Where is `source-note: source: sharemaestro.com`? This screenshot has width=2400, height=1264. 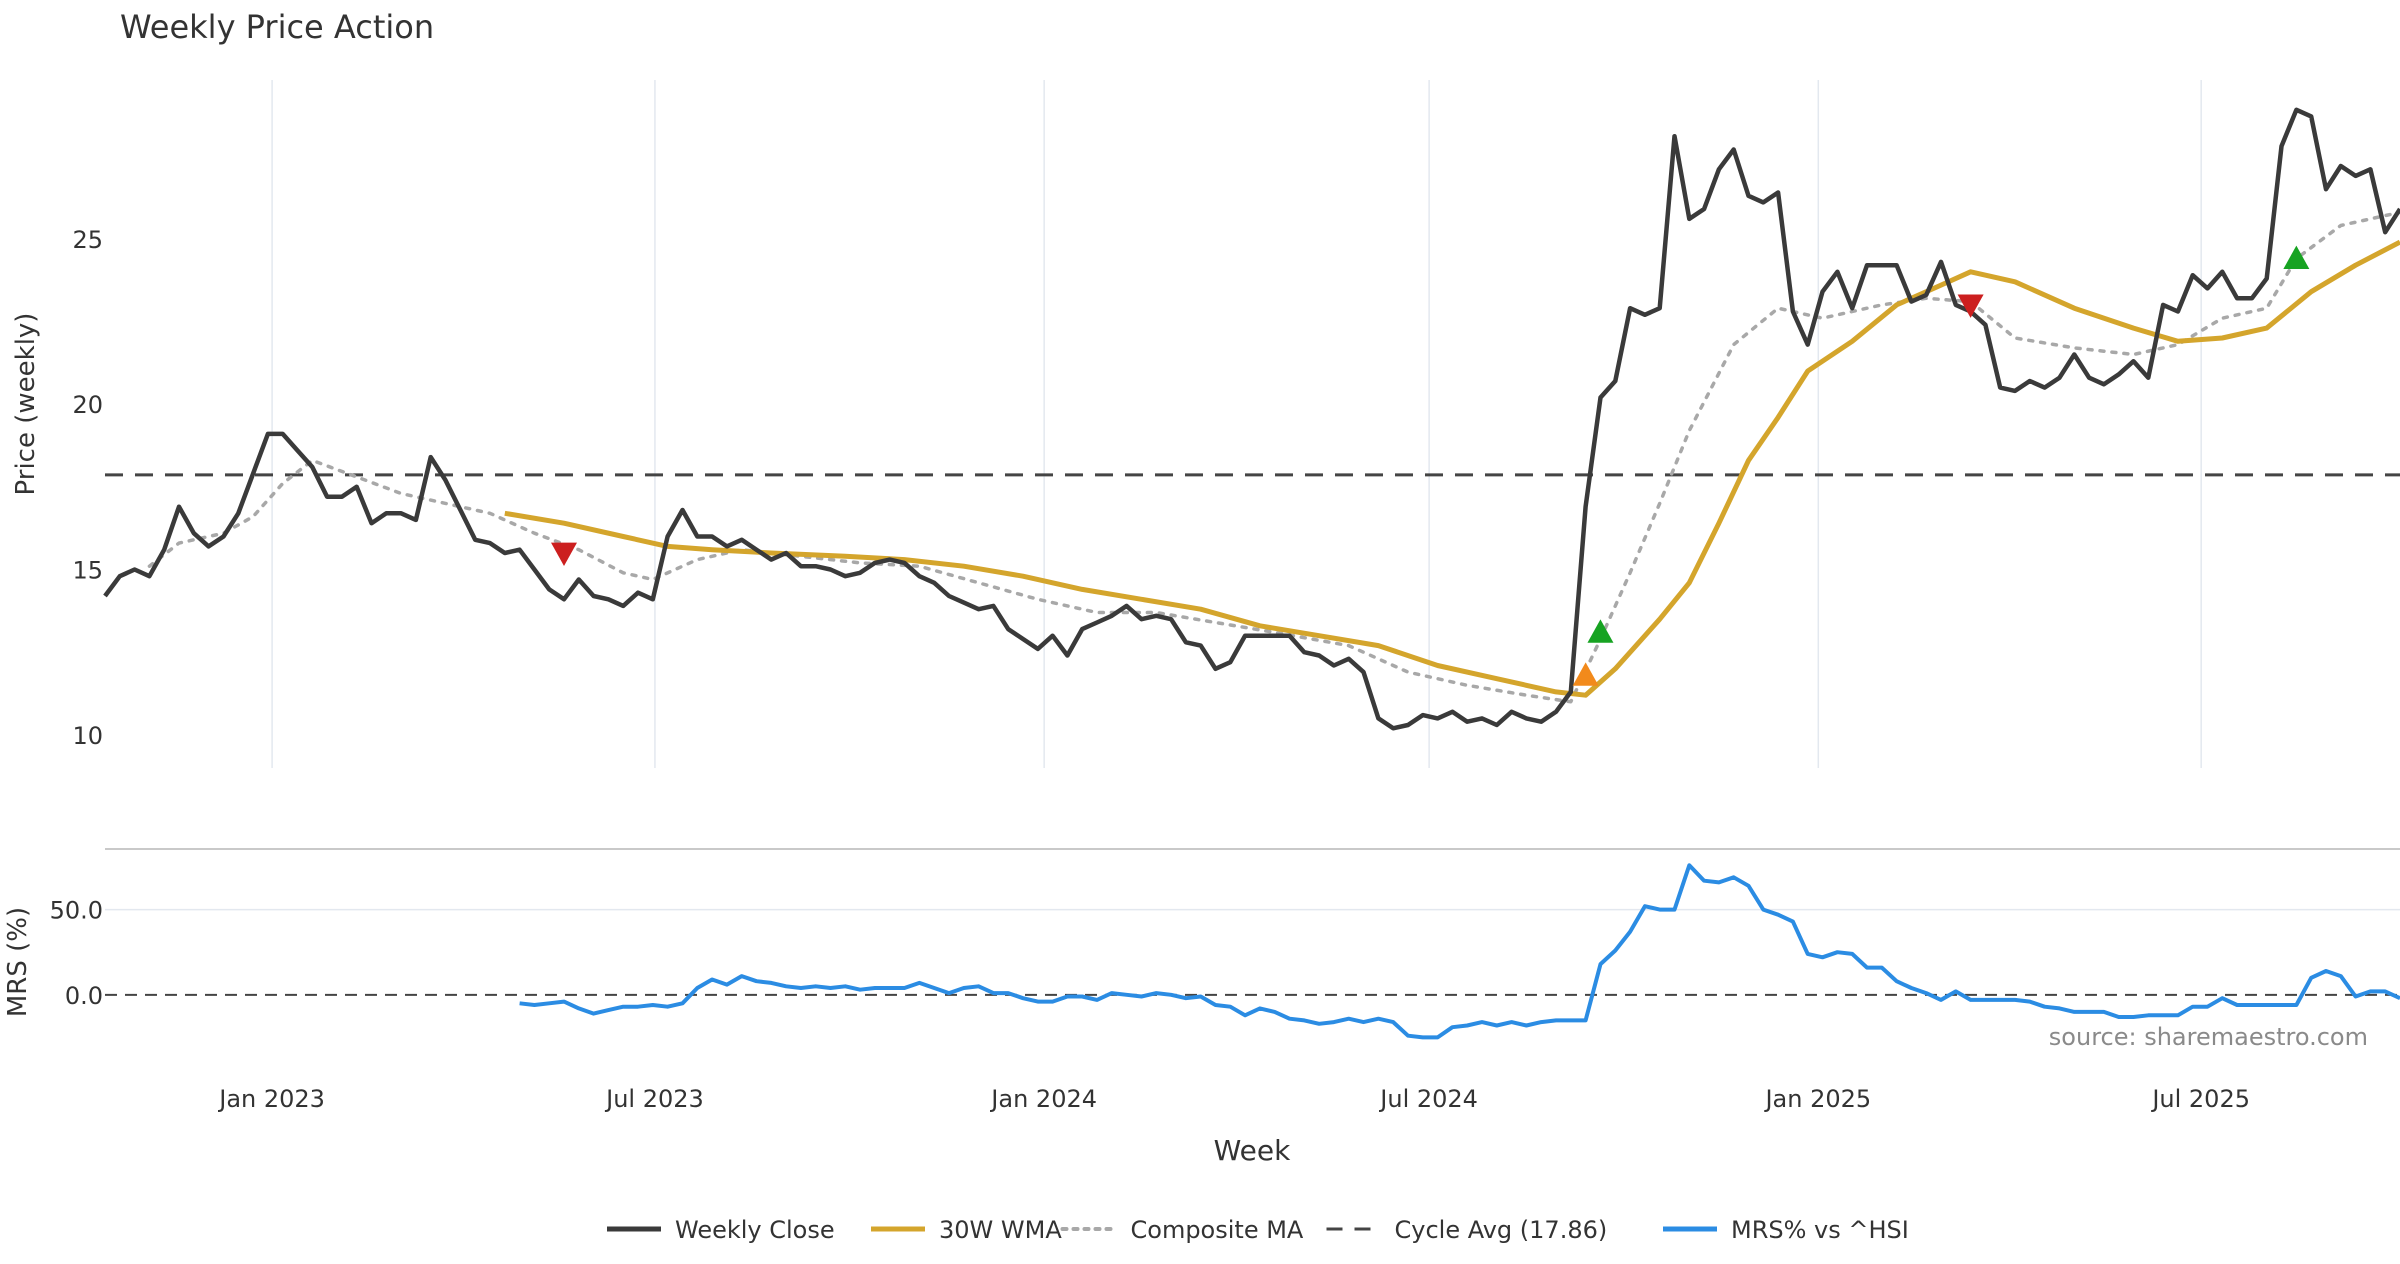 source-note: source: sharemaestro.com is located at coordinates (2208, 1037).